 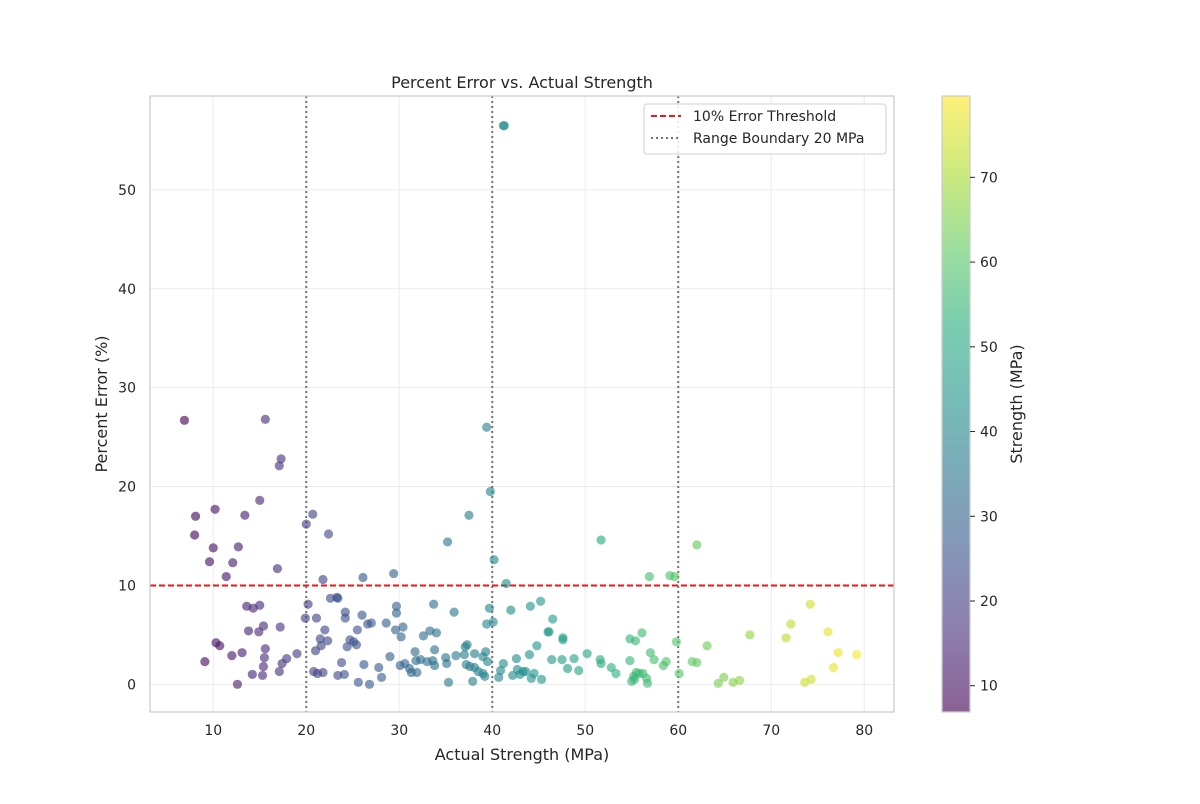 What do you see at coordinates (101, 403) in the screenshot?
I see `y-axis-label: Percent Error (%)` at bounding box center [101, 403].